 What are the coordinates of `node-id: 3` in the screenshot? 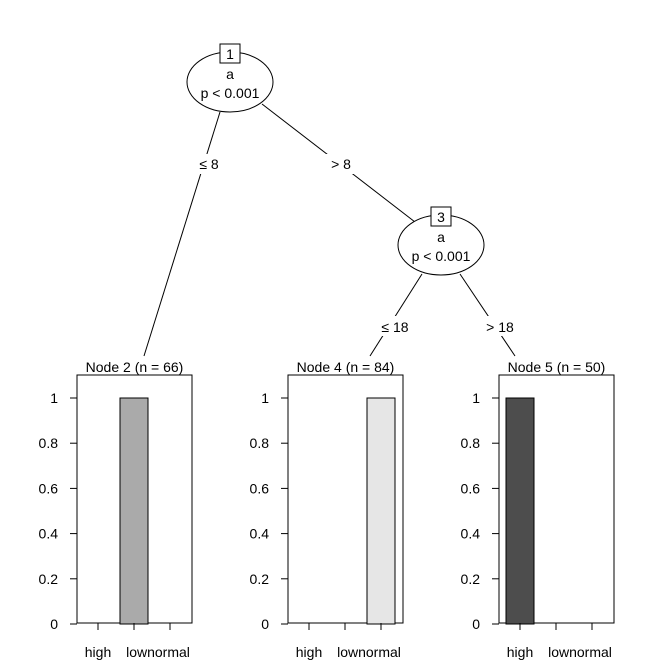 It's located at (441, 217).